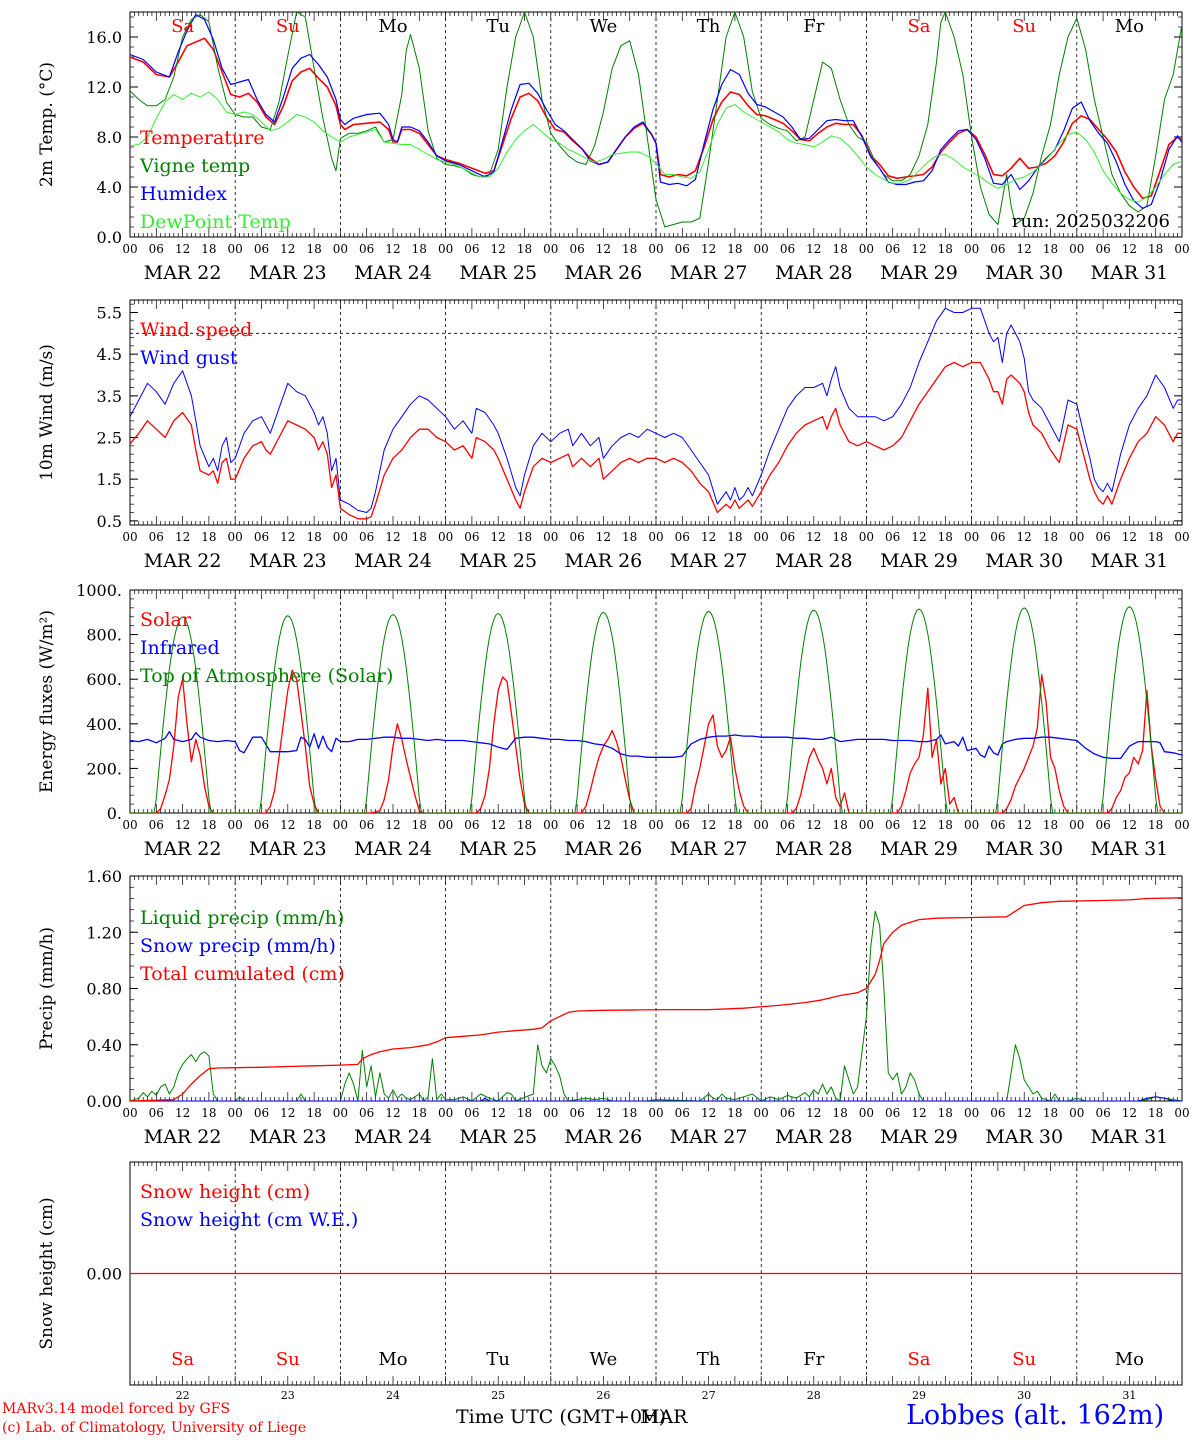 The width and height of the screenshot is (1194, 1440). I want to click on date-label: MAR 28, so click(814, 1137).